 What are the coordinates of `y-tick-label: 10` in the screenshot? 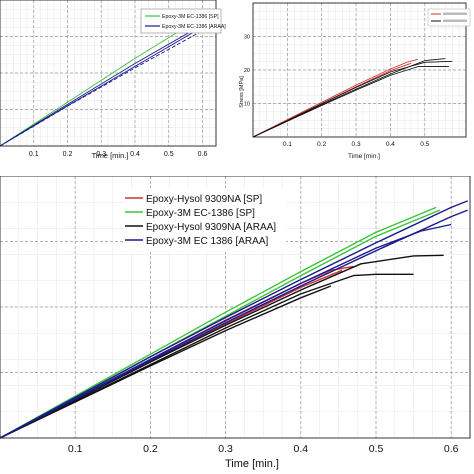 It's located at (247, 105).